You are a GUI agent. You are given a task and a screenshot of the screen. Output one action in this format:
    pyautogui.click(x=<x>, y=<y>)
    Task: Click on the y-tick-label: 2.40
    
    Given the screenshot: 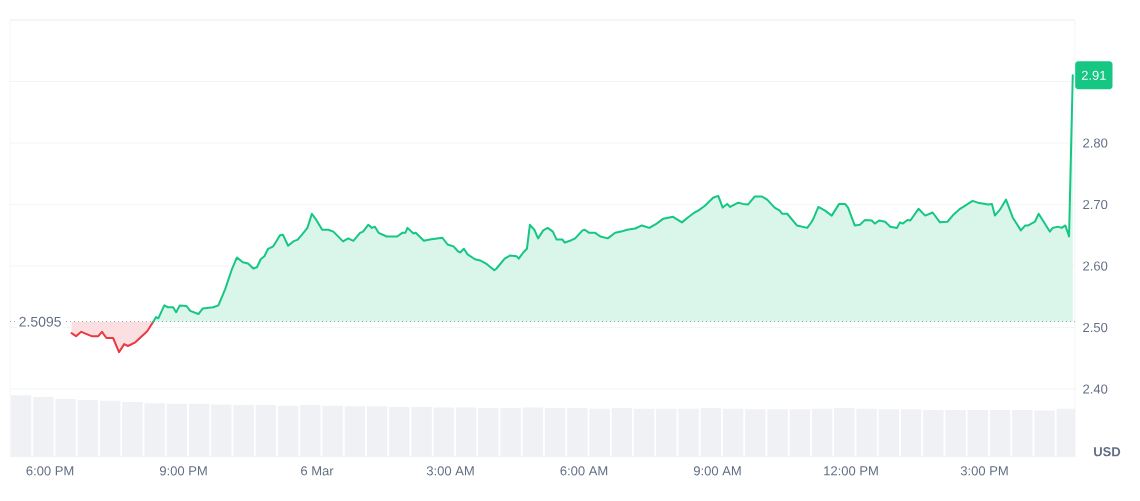 What is the action you would take?
    pyautogui.click(x=1095, y=389)
    